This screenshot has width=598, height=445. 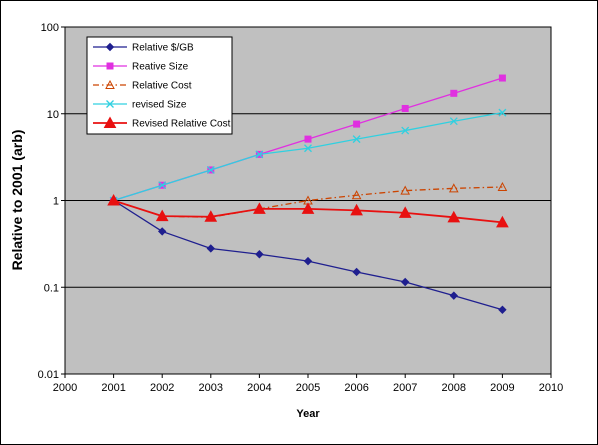 What do you see at coordinates (356, 388) in the screenshot?
I see `x-tick-label: 2006` at bounding box center [356, 388].